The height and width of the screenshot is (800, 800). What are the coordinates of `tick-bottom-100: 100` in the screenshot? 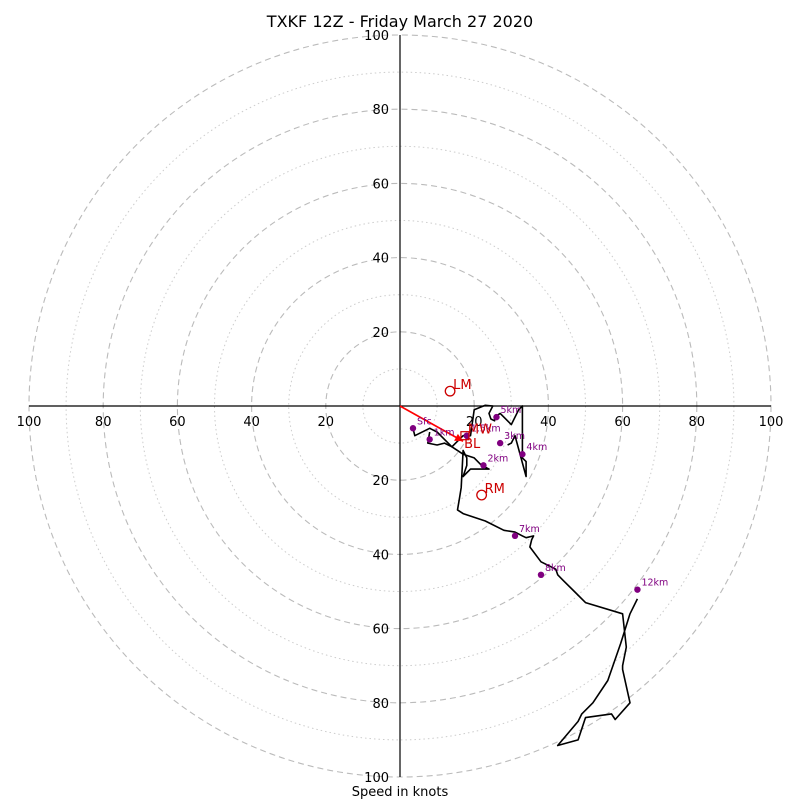 It's located at (376, 778).